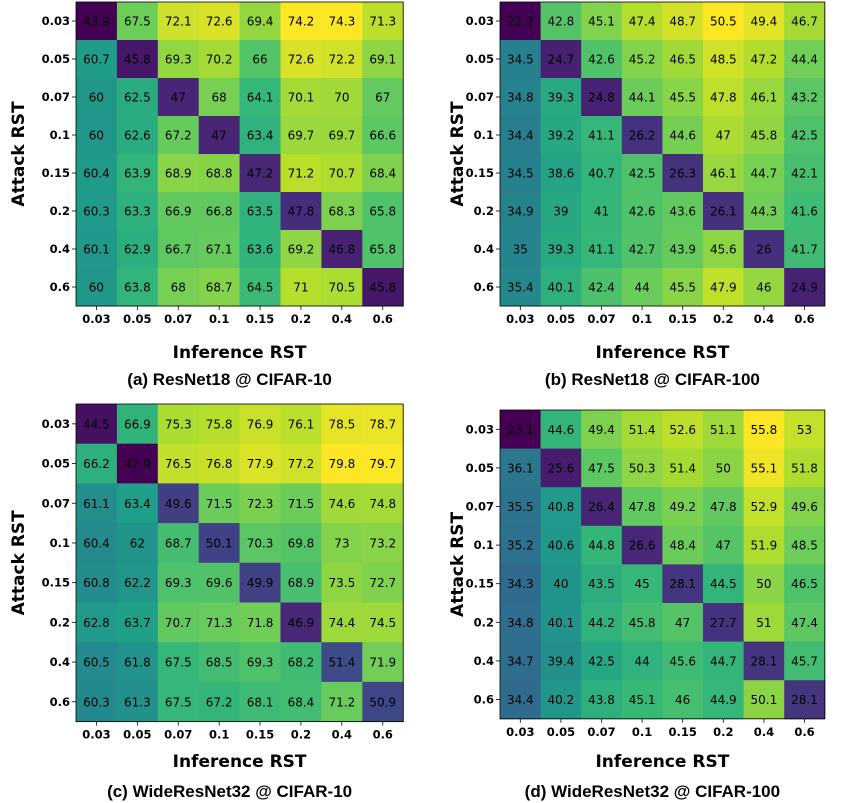  What do you see at coordinates (561, 732) in the screenshot?
I see `x-tick-label: 0.05` at bounding box center [561, 732].